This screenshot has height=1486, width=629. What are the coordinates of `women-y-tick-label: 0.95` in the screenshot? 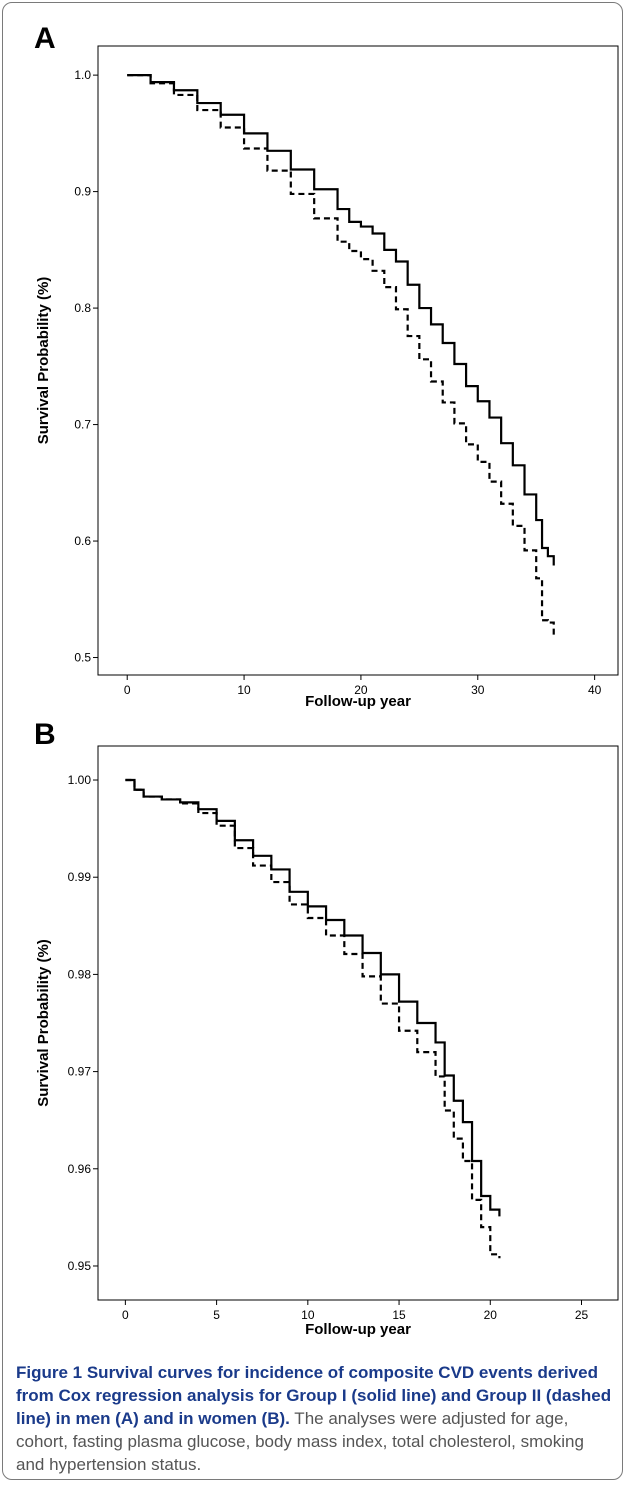 It's located at (80, 1266).